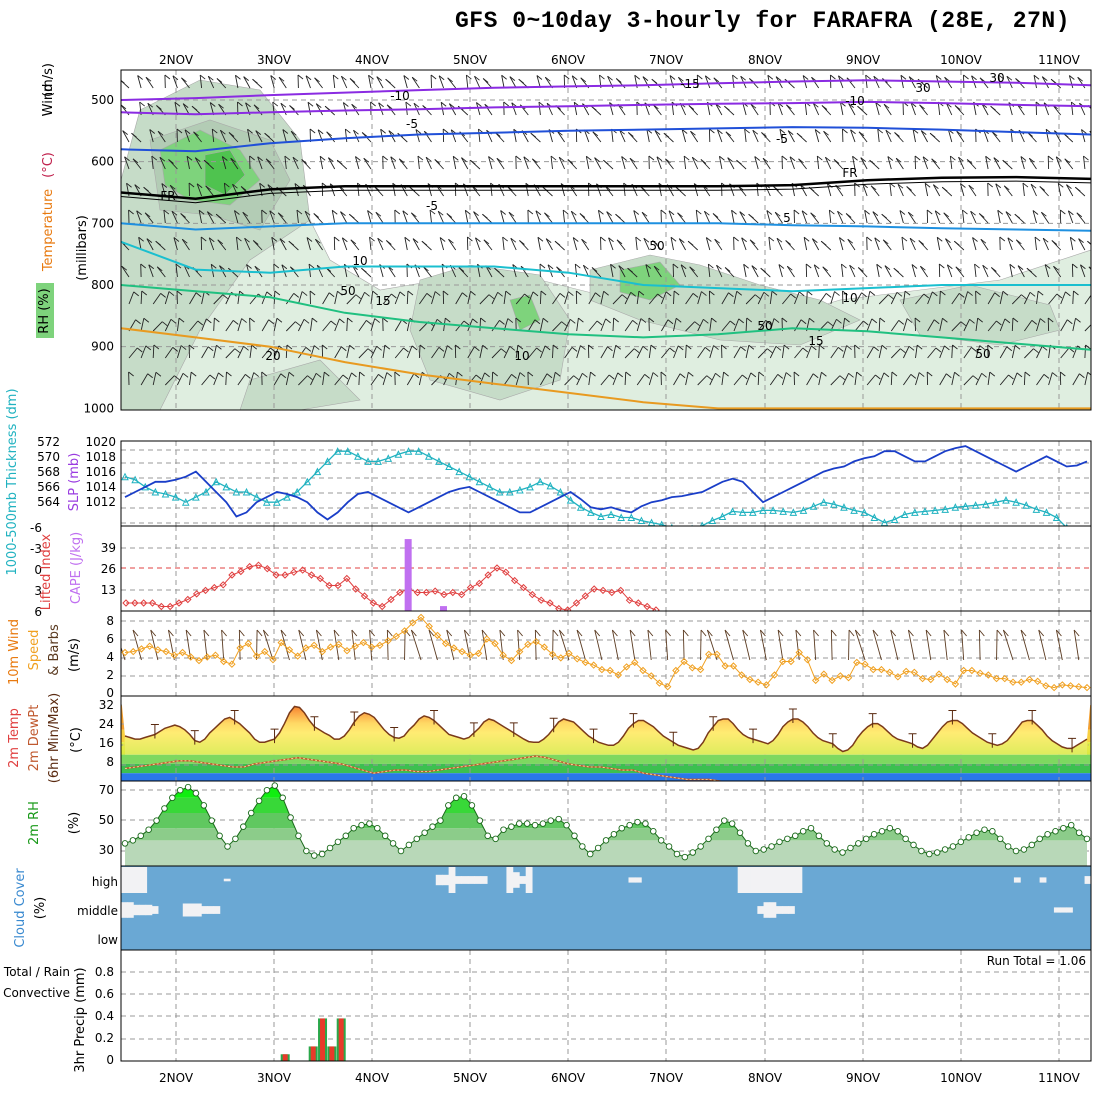  What do you see at coordinates (38, 591) in the screenshot?
I see `li-tick-label: 3` at bounding box center [38, 591].